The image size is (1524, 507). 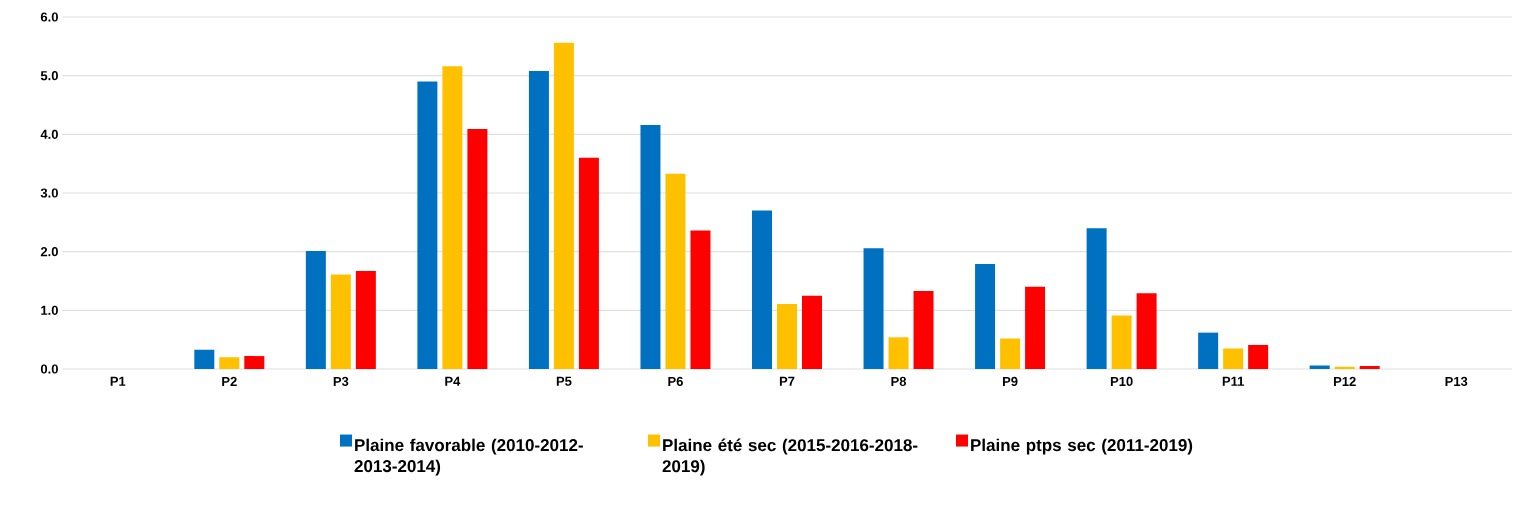 What do you see at coordinates (790, 457) in the screenshot?
I see `legend-label: Plaine été sec (2015-2016-2018-2019)` at bounding box center [790, 457].